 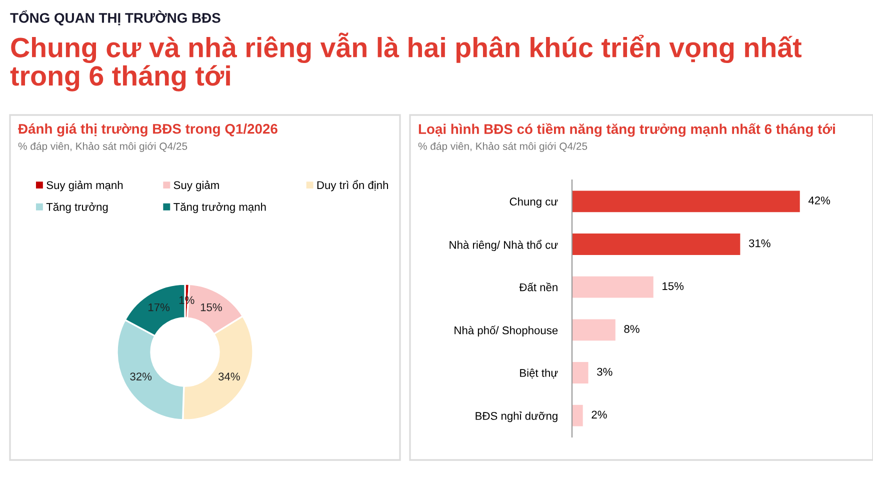 What do you see at coordinates (141, 376) in the screenshot?
I see `data-label: 32%` at bounding box center [141, 376].